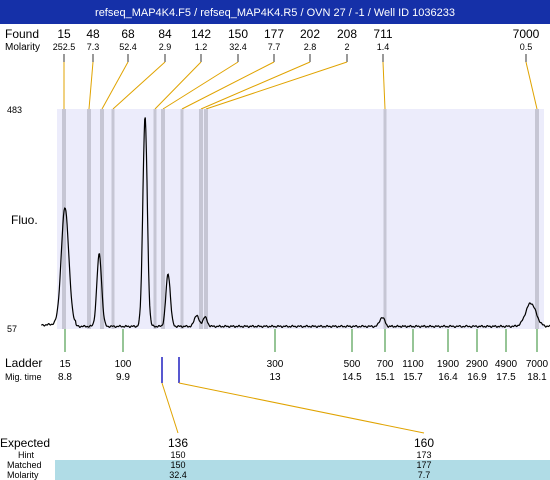 Image resolution: width=550 pixels, height=480 pixels. Describe the element at coordinates (526, 34) in the screenshot. I see `found-size: 7000` at that location.